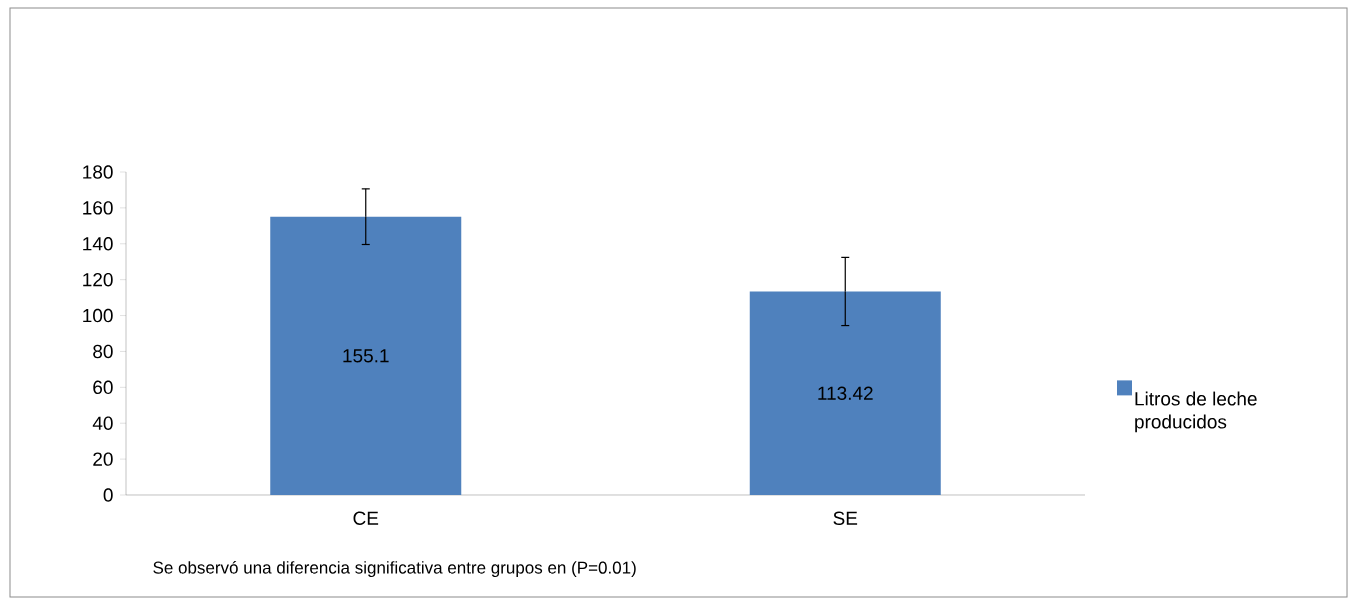  Describe the element at coordinates (103, 351) in the screenshot. I see `y-tick-label: 80` at that location.